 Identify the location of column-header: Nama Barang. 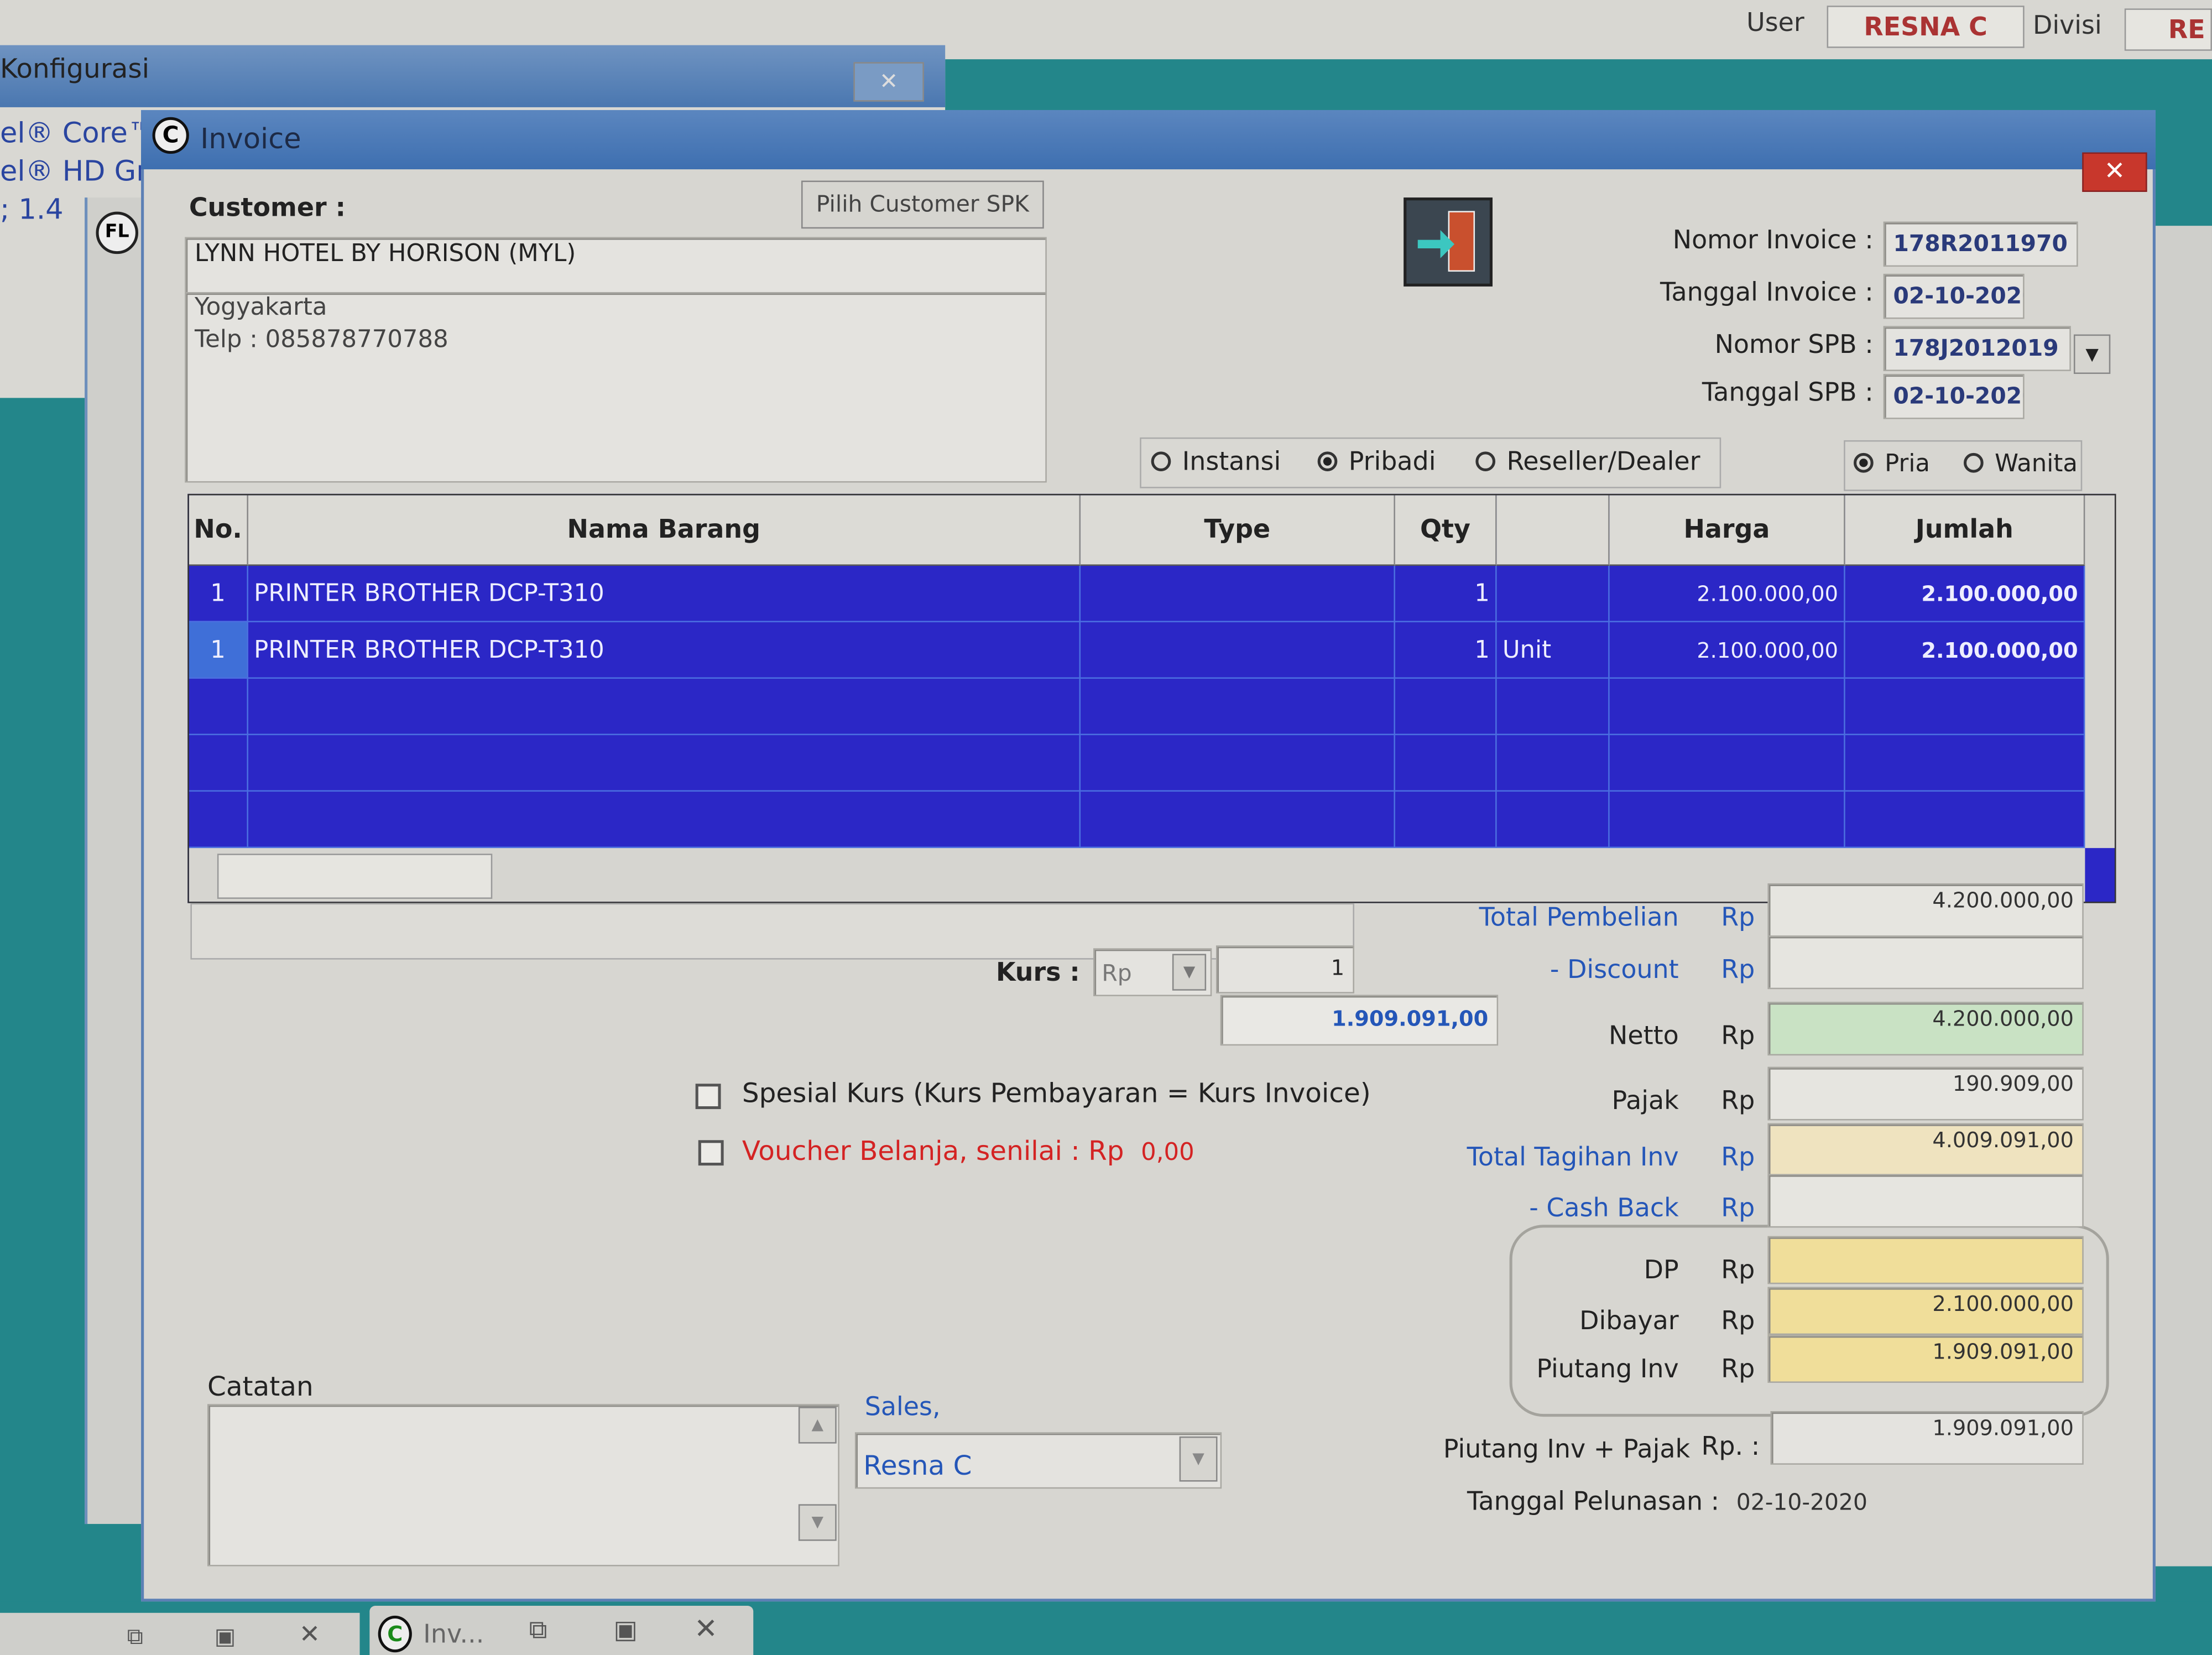
(664, 530).